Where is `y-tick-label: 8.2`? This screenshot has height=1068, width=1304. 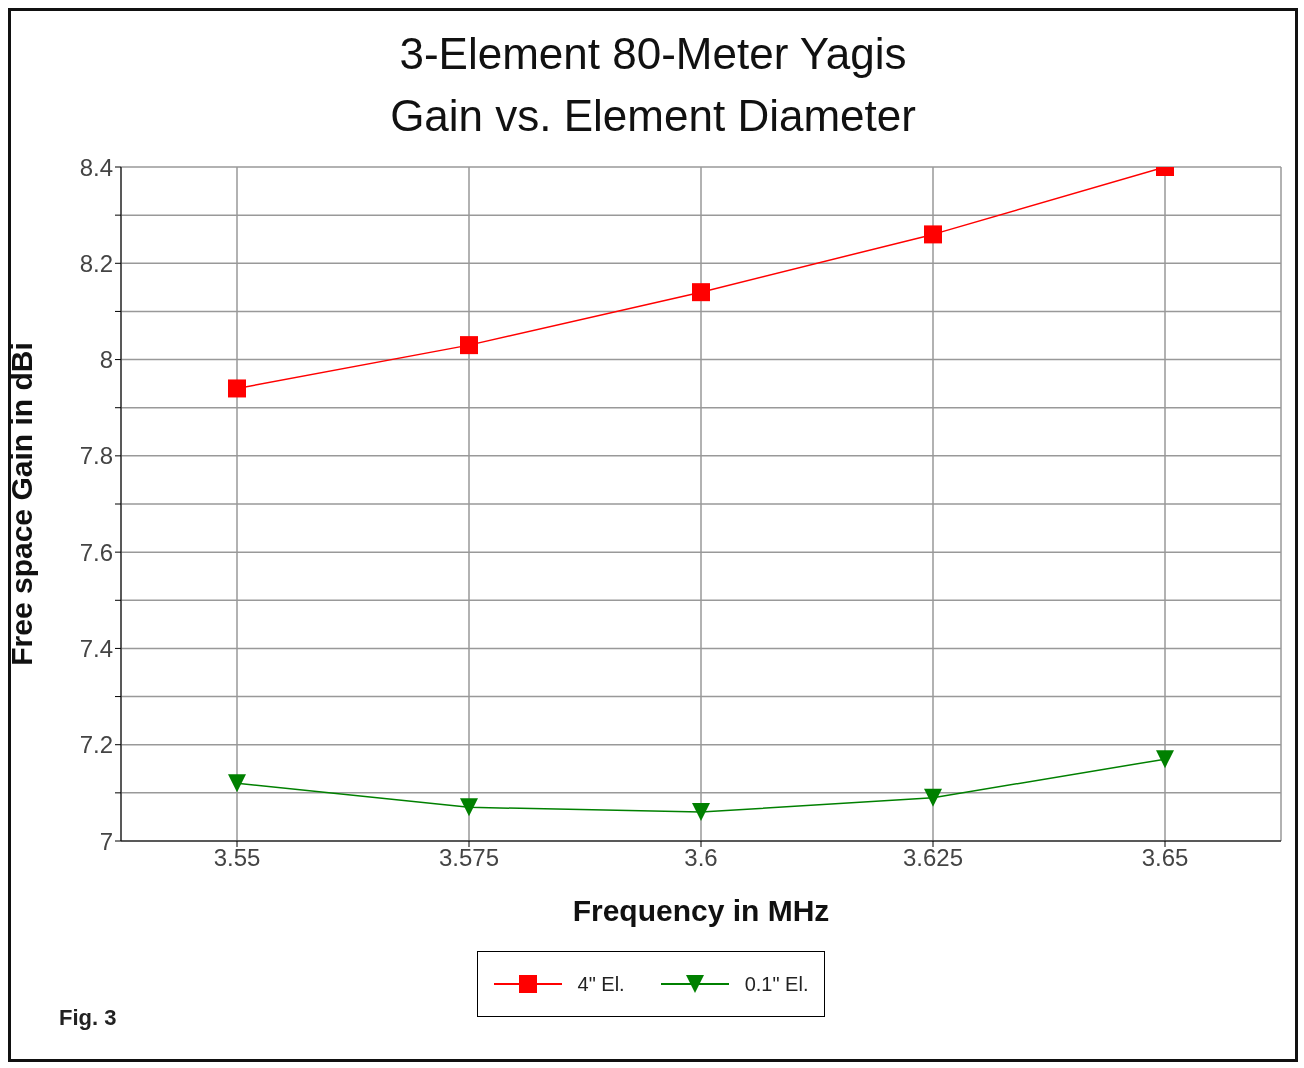 y-tick-label: 8.2 is located at coordinates (96, 263).